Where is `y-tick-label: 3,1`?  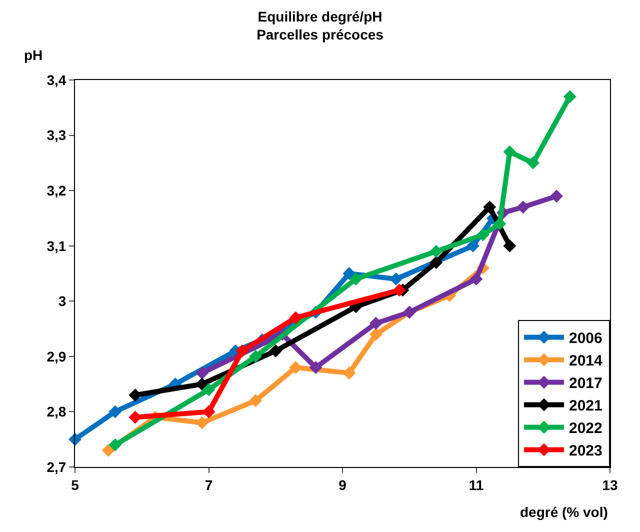
y-tick-label: 3,1 is located at coordinates (56, 246).